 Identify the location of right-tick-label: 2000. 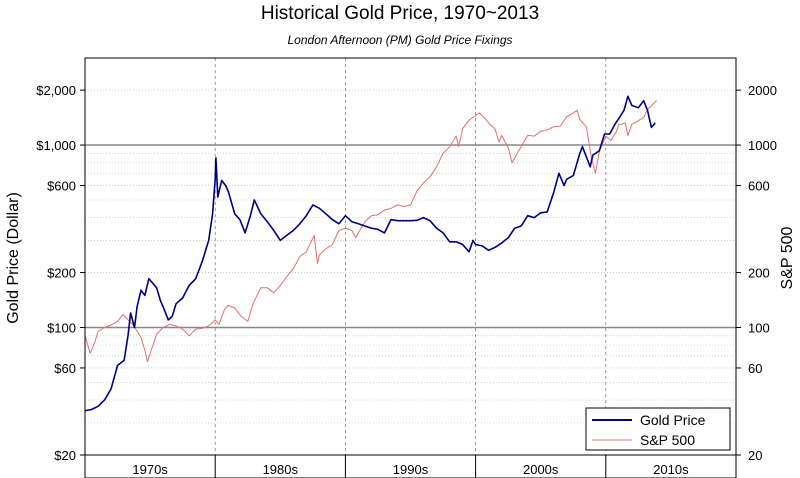
(762, 90).